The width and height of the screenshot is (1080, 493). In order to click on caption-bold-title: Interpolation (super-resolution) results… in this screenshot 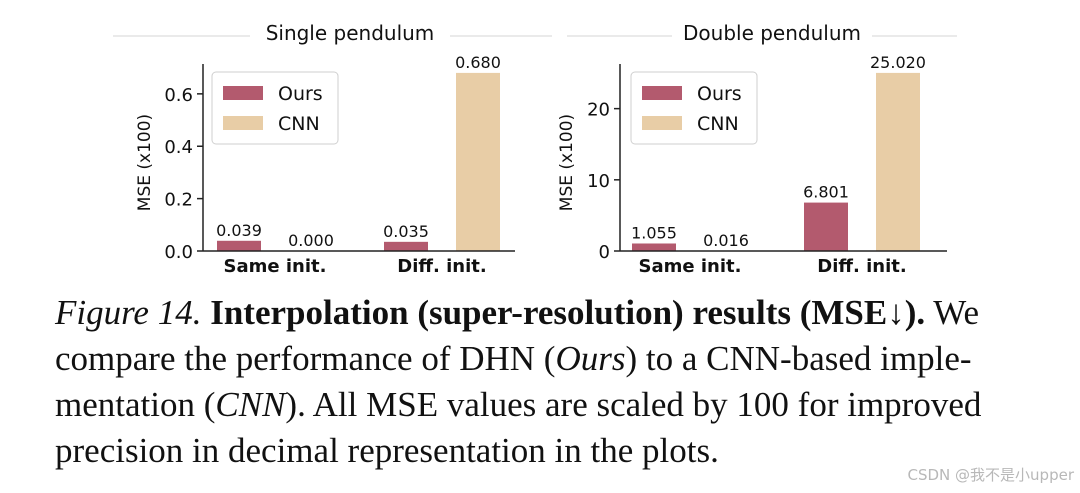, I will do `click(568, 312)`.